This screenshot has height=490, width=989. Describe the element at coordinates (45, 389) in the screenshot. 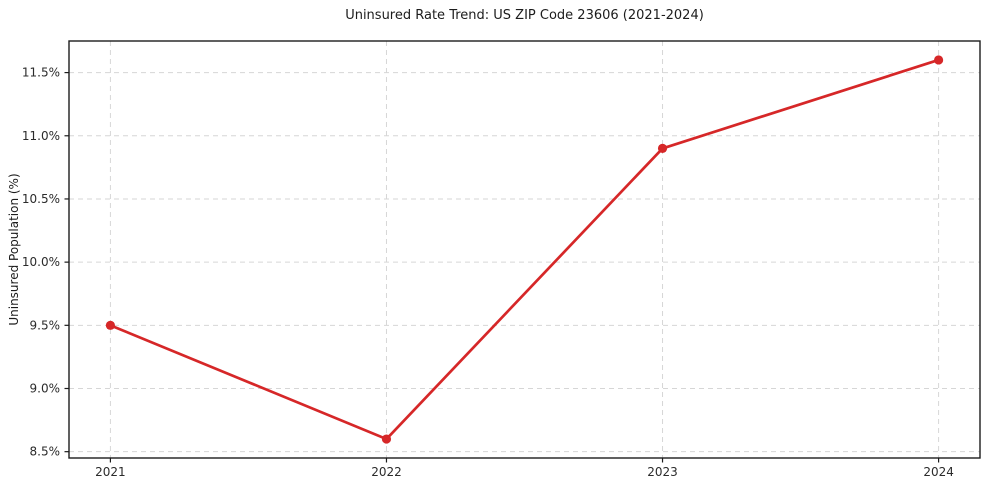

I see `y-tick-label: 9.0%` at that location.